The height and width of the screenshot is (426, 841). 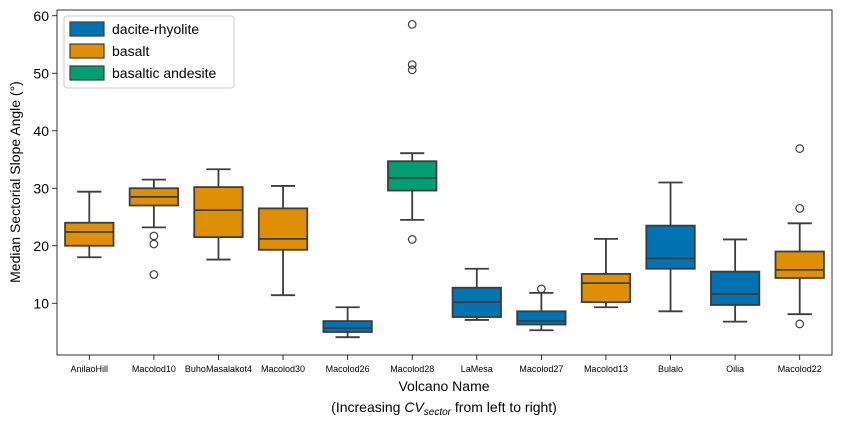 What do you see at coordinates (153, 228) in the screenshot?
I see `box-Macolod10` at bounding box center [153, 228].